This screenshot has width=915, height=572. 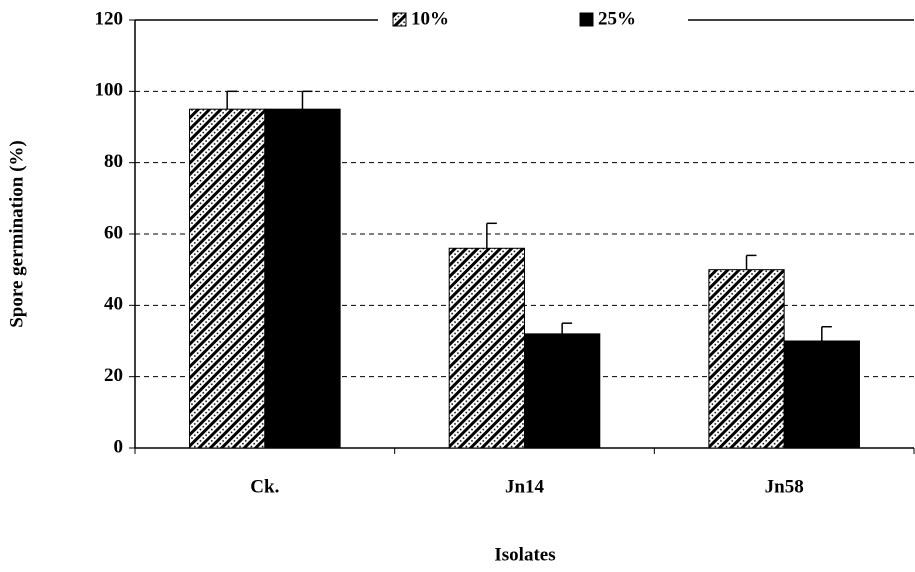 What do you see at coordinates (617, 18) in the screenshot?
I see `legend-label: 25%` at bounding box center [617, 18].